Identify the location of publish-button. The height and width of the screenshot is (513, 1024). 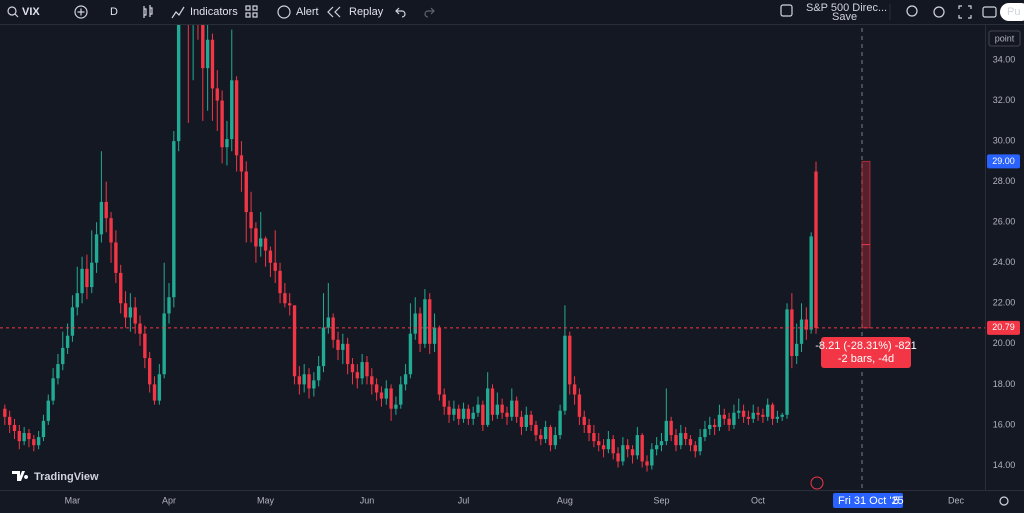
(1012, 12).